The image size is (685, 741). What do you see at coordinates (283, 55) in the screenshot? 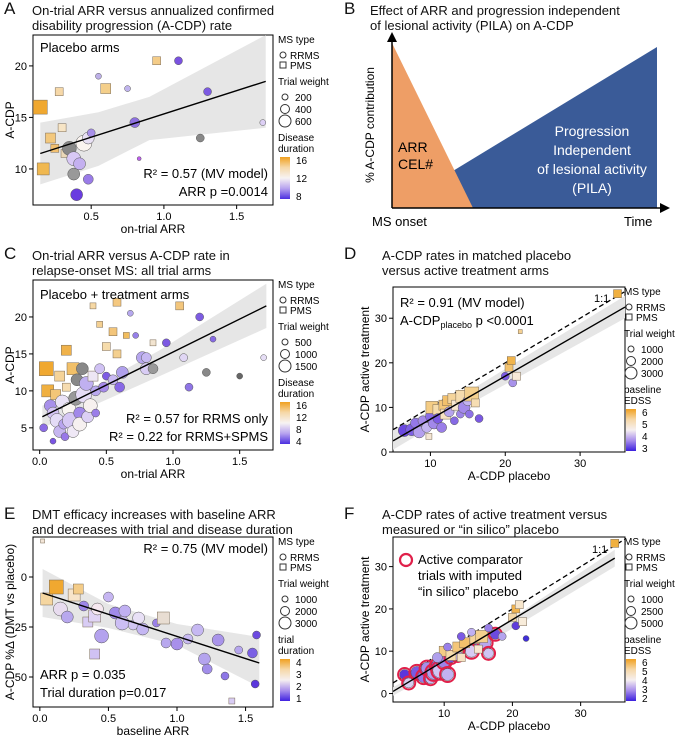
I see `legend-circle-icon` at bounding box center [283, 55].